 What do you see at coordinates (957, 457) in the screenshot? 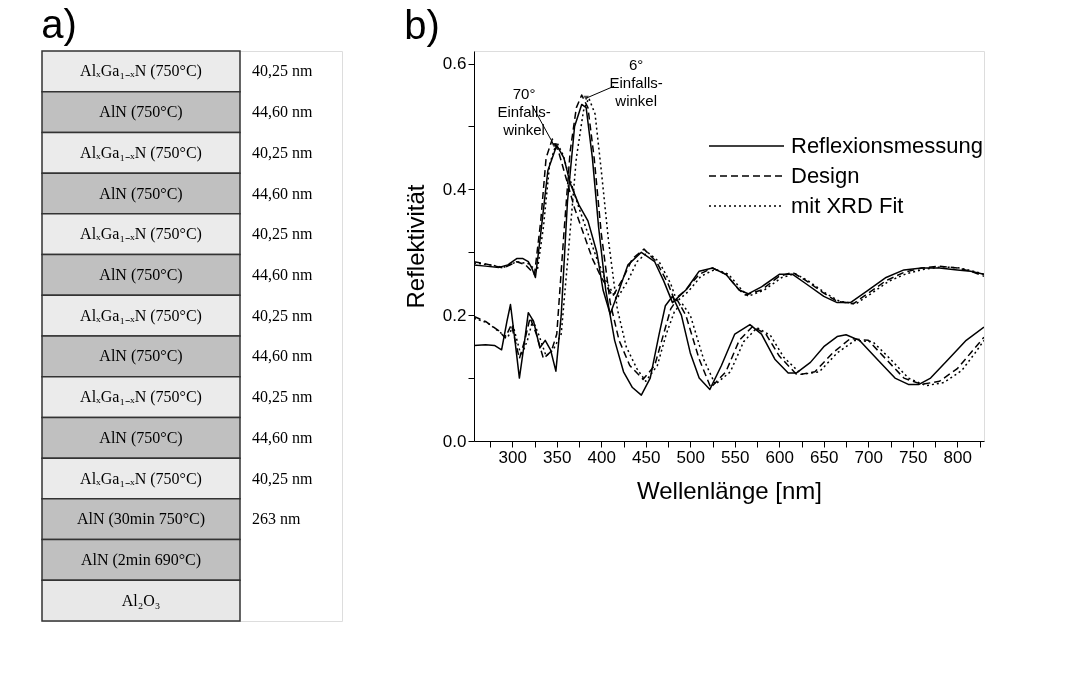
I see `x-tick-label: 800` at bounding box center [957, 457].